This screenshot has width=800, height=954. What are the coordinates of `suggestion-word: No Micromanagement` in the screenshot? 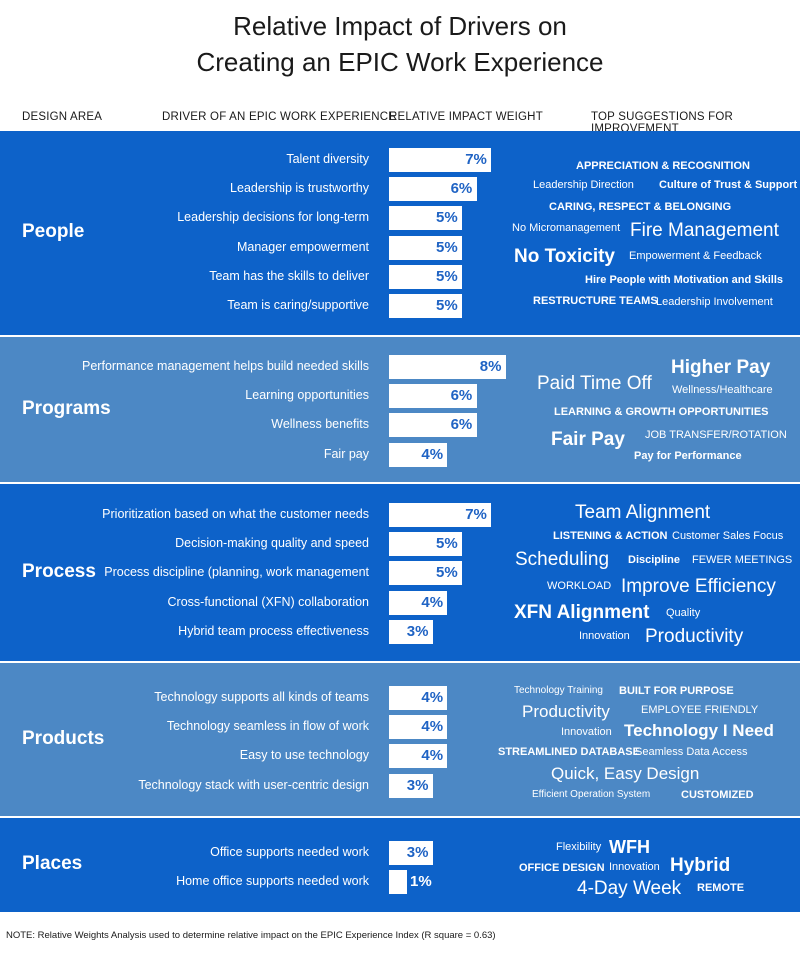 It's located at (566, 228).